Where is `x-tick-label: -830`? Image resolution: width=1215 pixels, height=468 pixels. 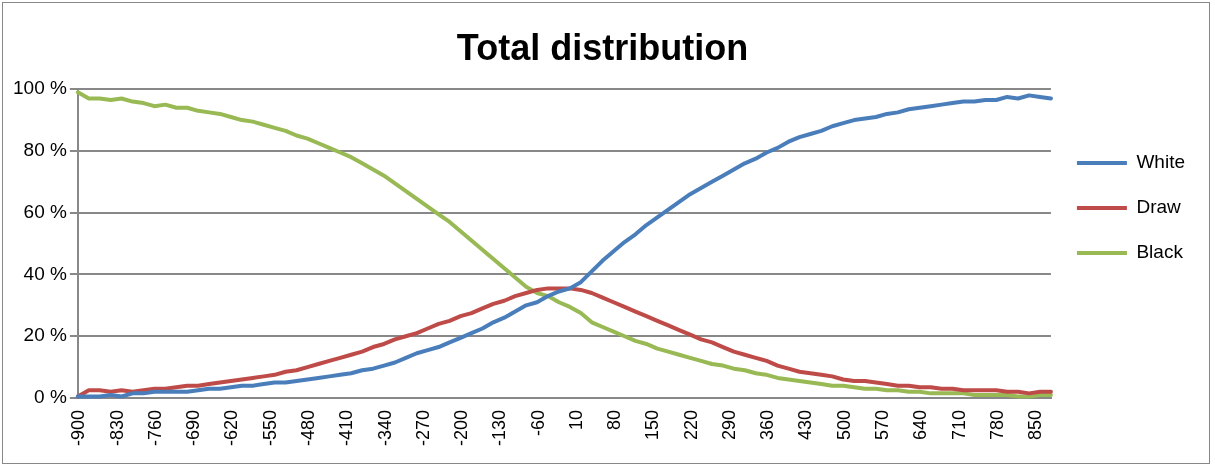
x-tick-label: -830 is located at coordinates (116, 428).